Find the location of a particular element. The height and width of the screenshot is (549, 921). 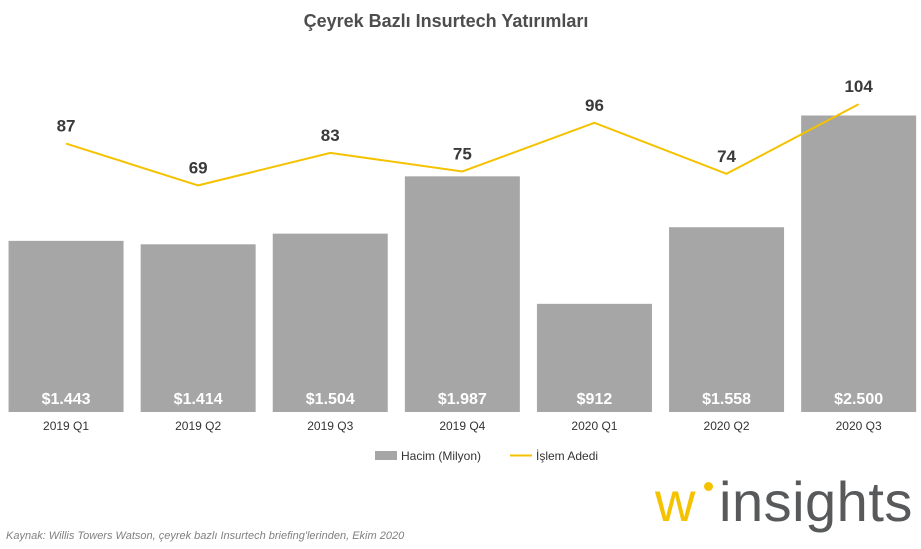

bar-2020-q2 is located at coordinates (727, 319).